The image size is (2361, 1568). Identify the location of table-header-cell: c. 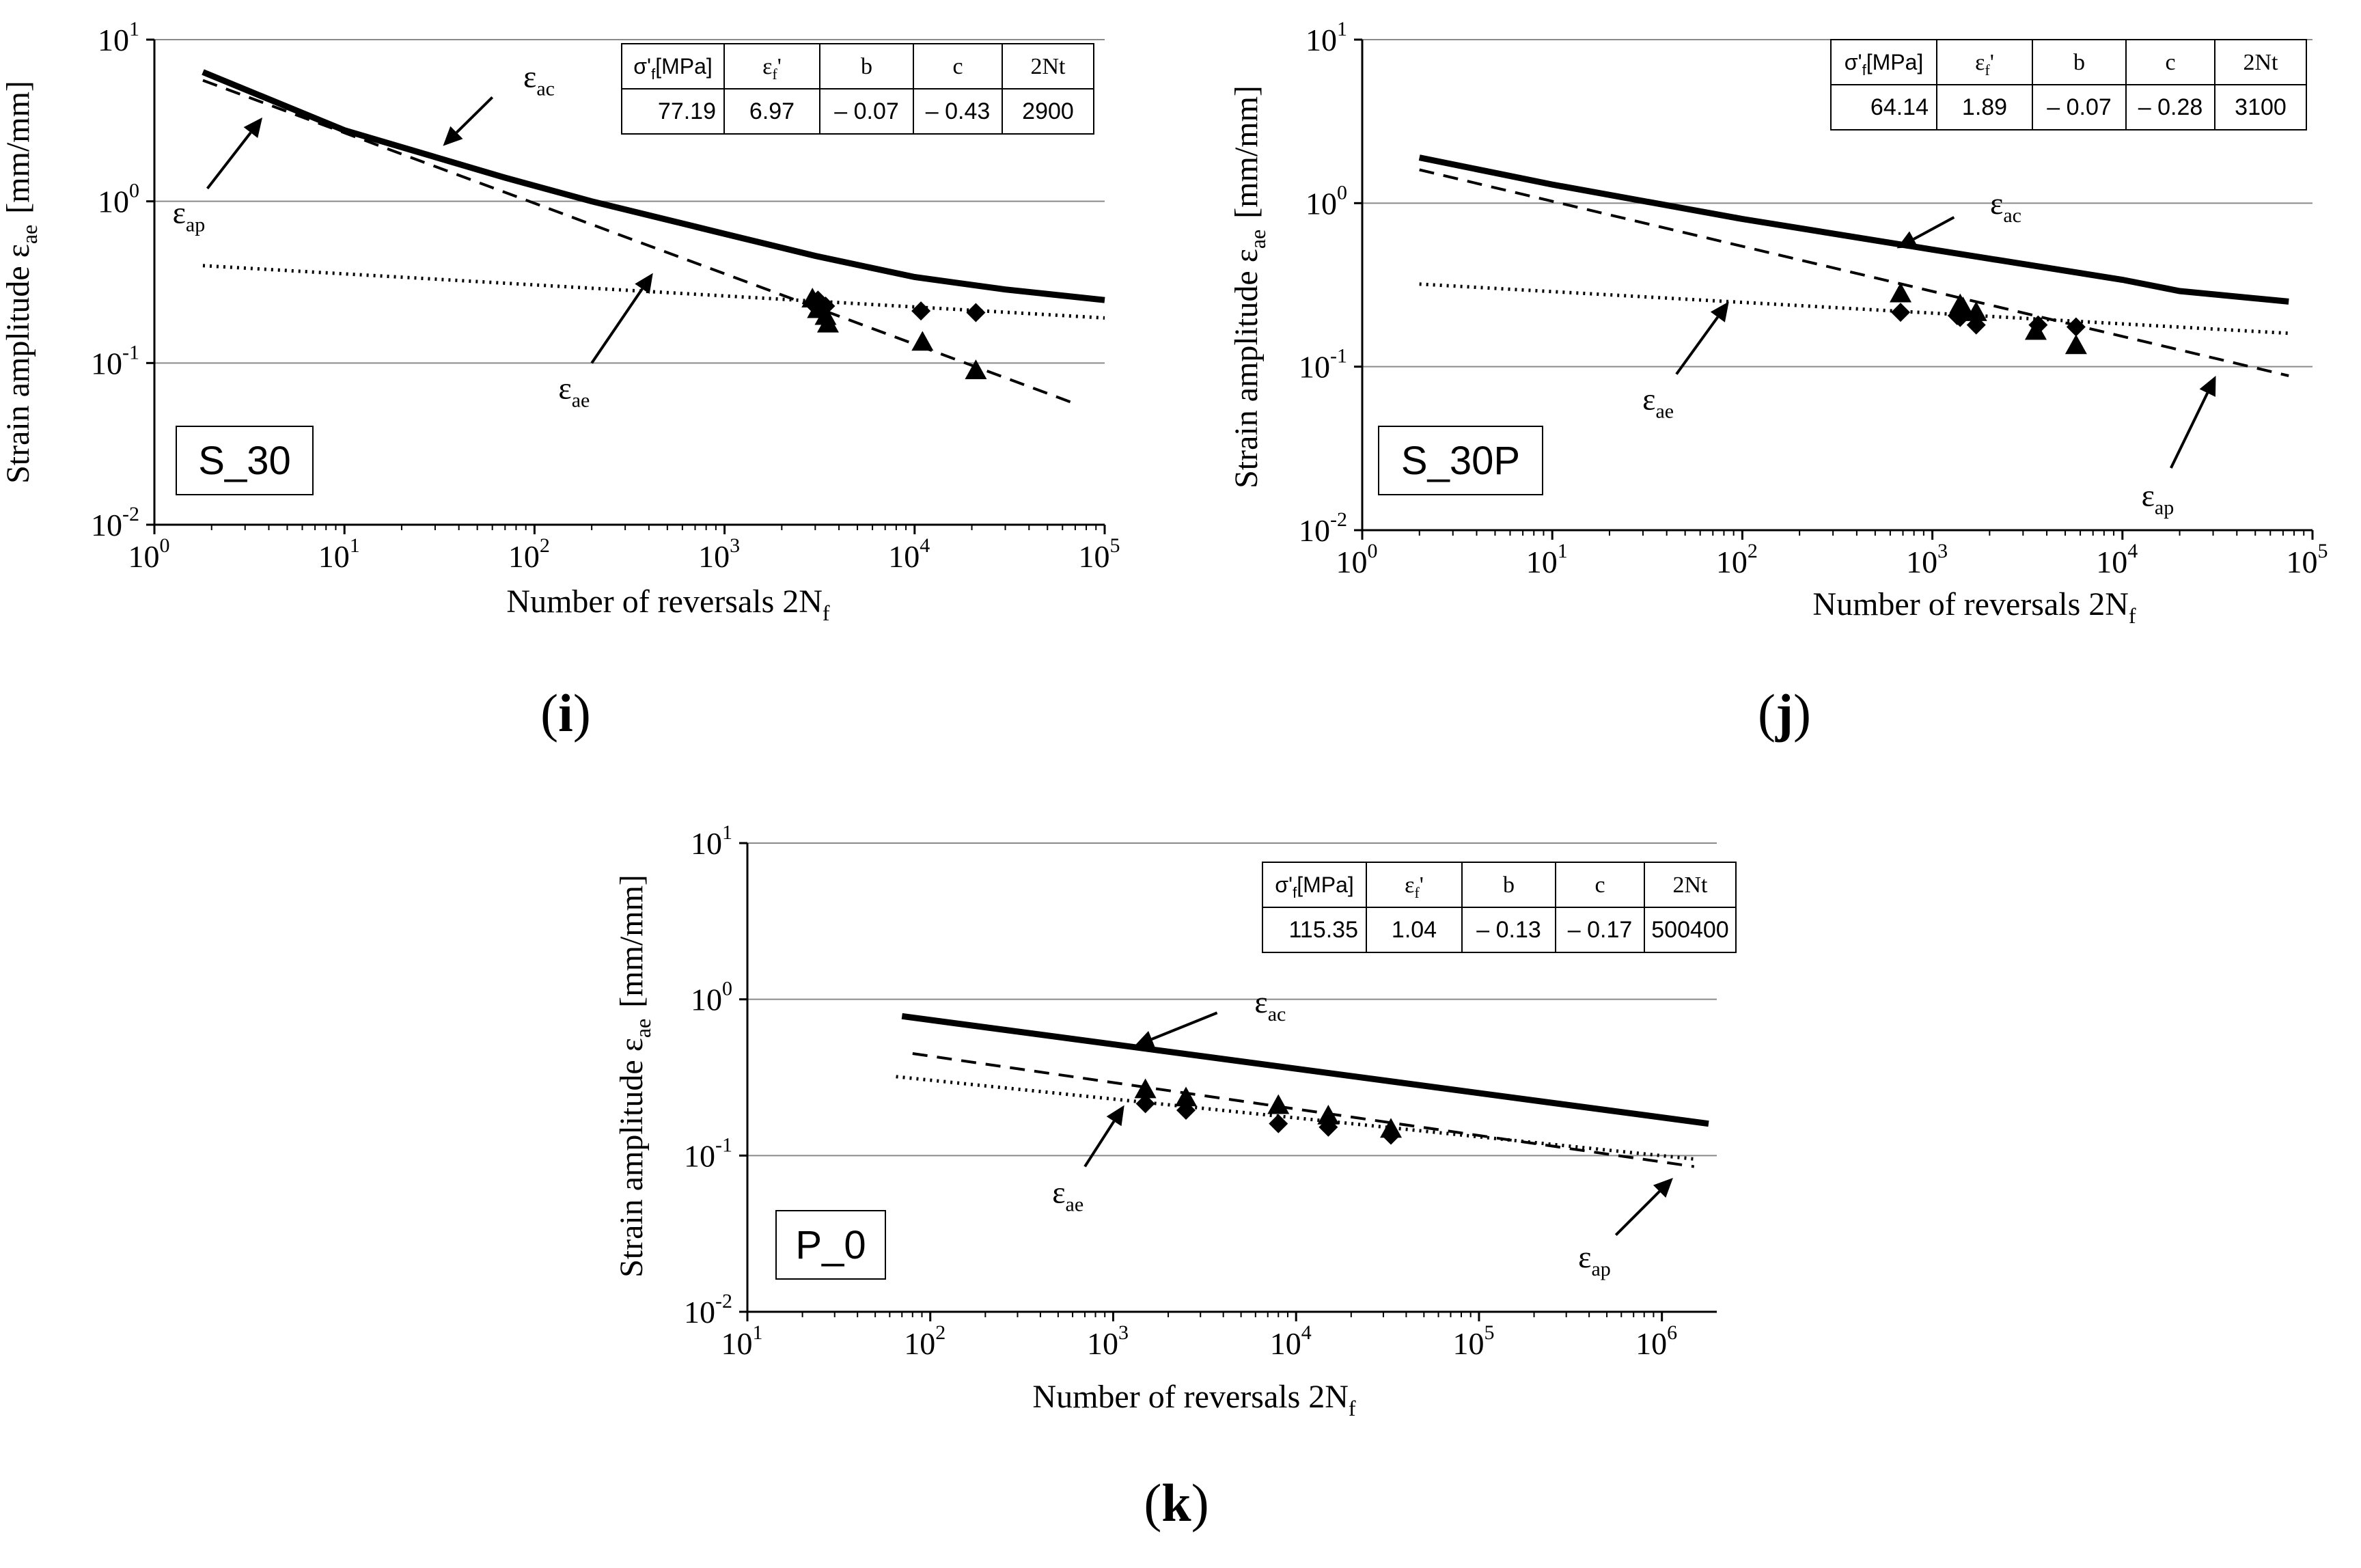
(957, 67).